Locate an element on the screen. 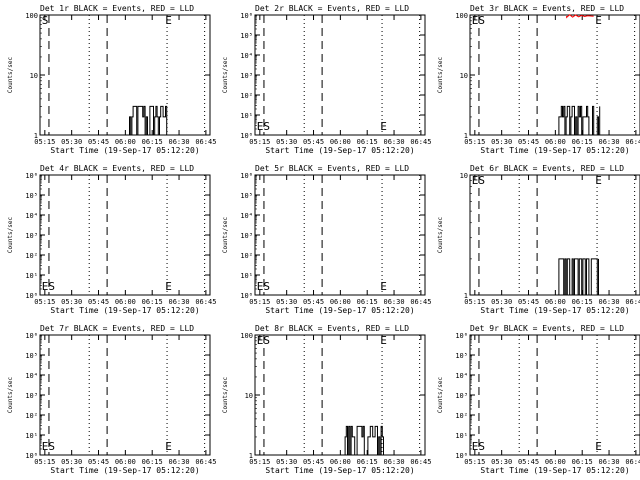  marker-s: S is located at coordinates (45, 20).